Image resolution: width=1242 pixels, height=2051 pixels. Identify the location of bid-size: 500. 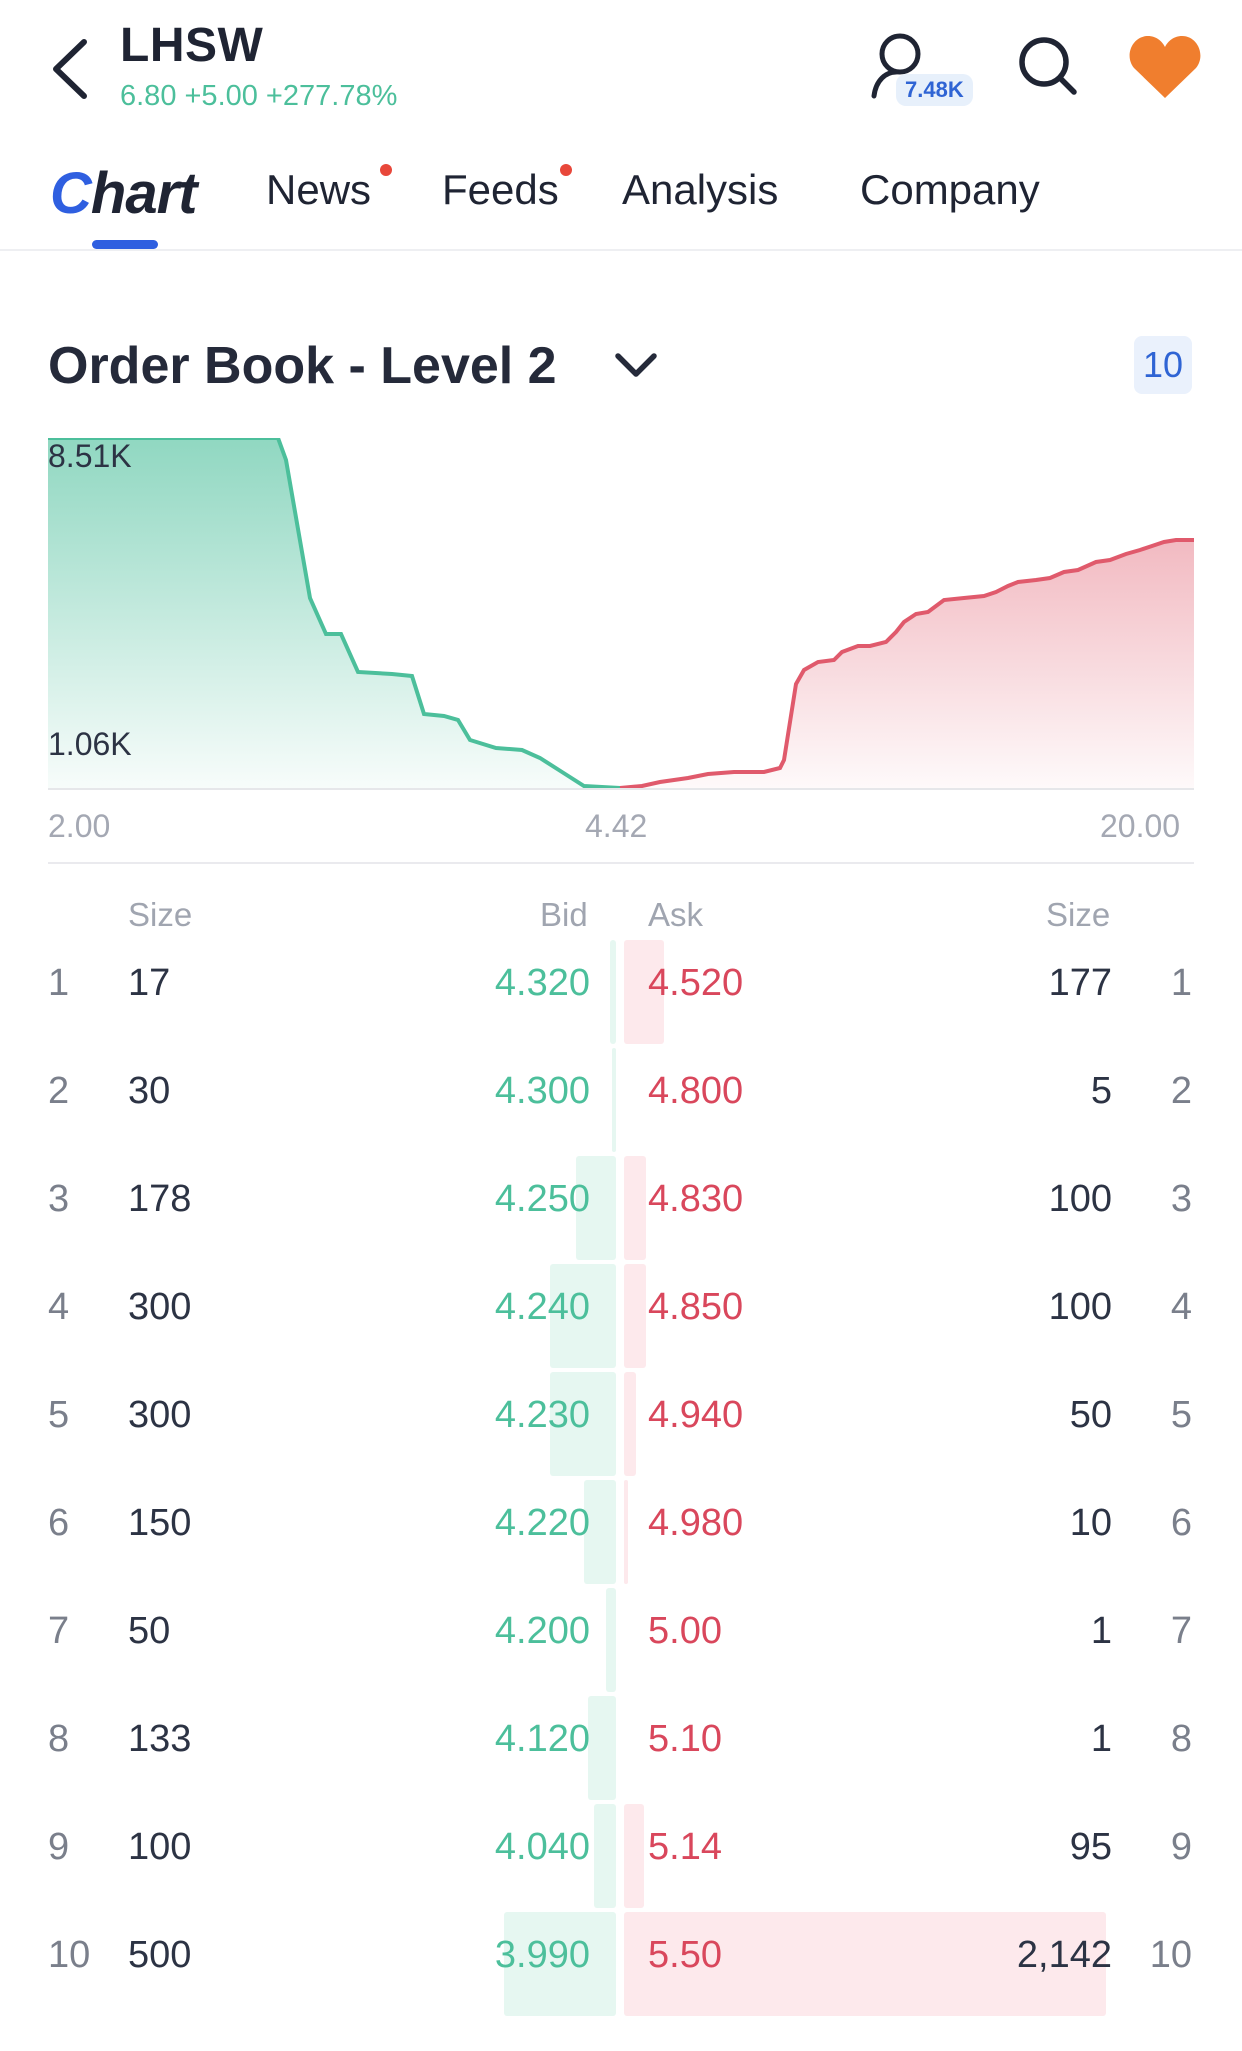
(160, 1955).